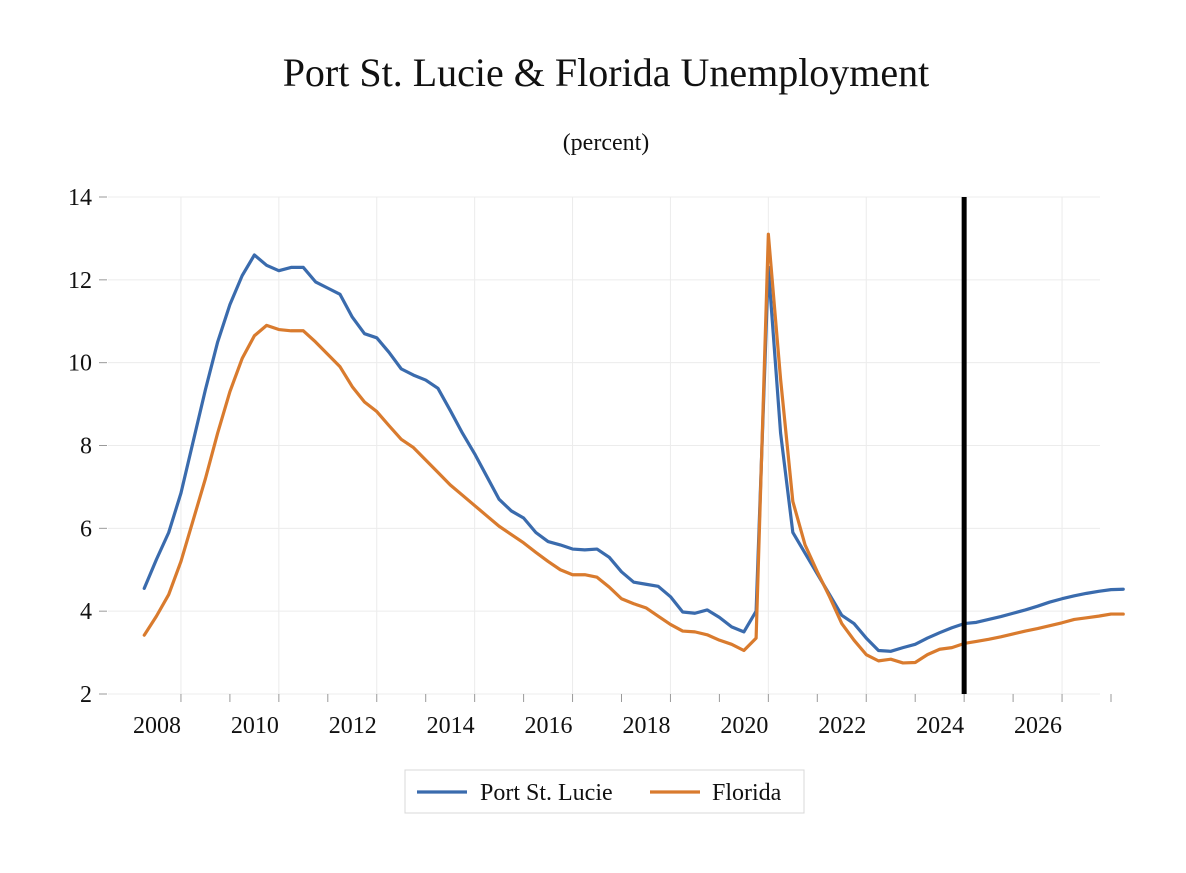  What do you see at coordinates (747, 793) in the screenshot?
I see `legend-label-florida: Florida` at bounding box center [747, 793].